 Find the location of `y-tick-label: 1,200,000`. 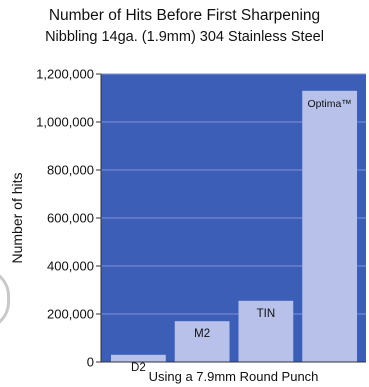

y-tick-label: 1,200,000 is located at coordinates (65, 74).